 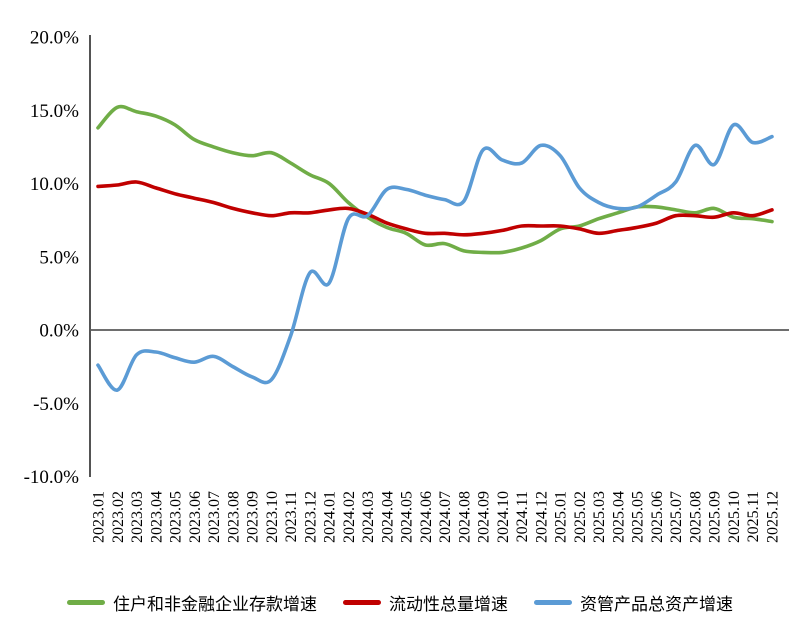 I want to click on x-tick-label: 2023.03, so click(x=137, y=517).